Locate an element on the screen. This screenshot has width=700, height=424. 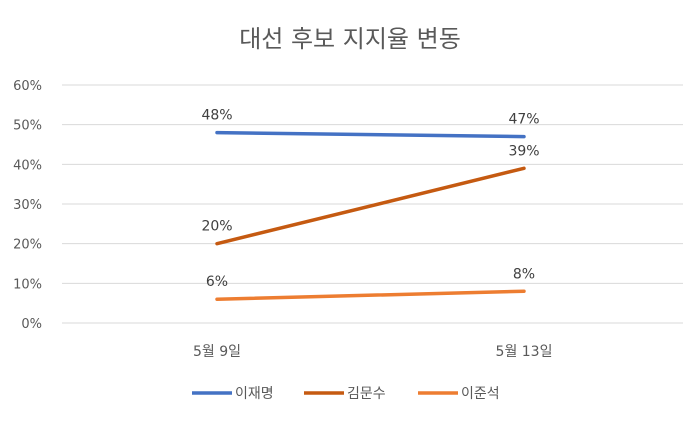
legend-label: 이재명 is located at coordinates (254, 394).